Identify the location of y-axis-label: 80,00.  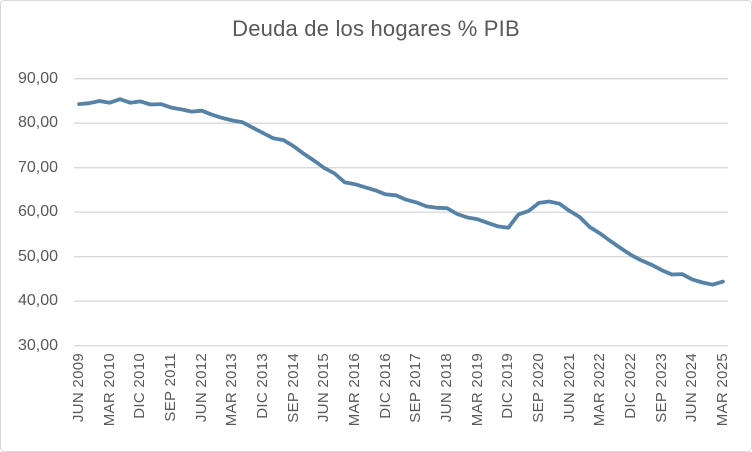
(37, 123).